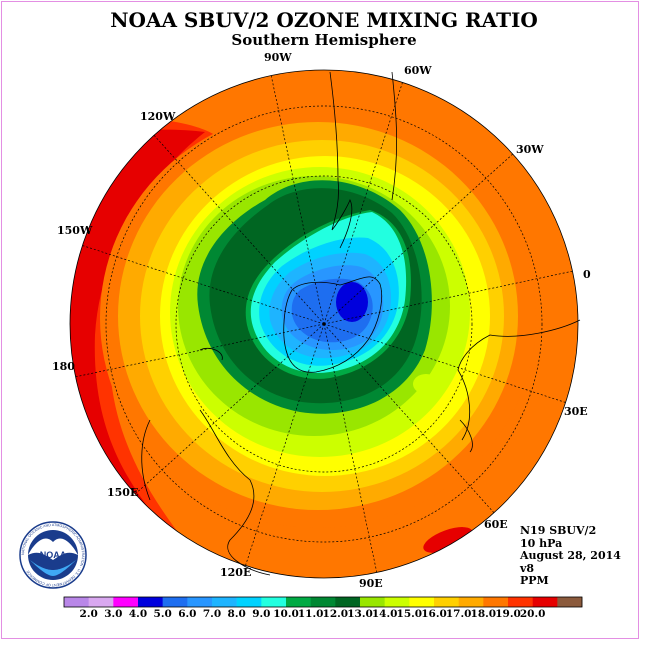  What do you see at coordinates (587, 274) in the screenshot?
I see `lon-label-0: 0` at bounding box center [587, 274].